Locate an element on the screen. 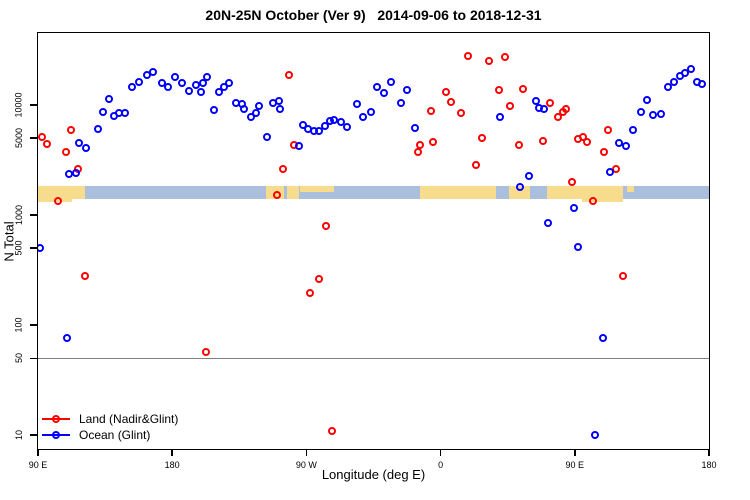 This screenshot has width=750, height=500. legend-label-land: Land (Nadir&Glint) is located at coordinates (129, 419).